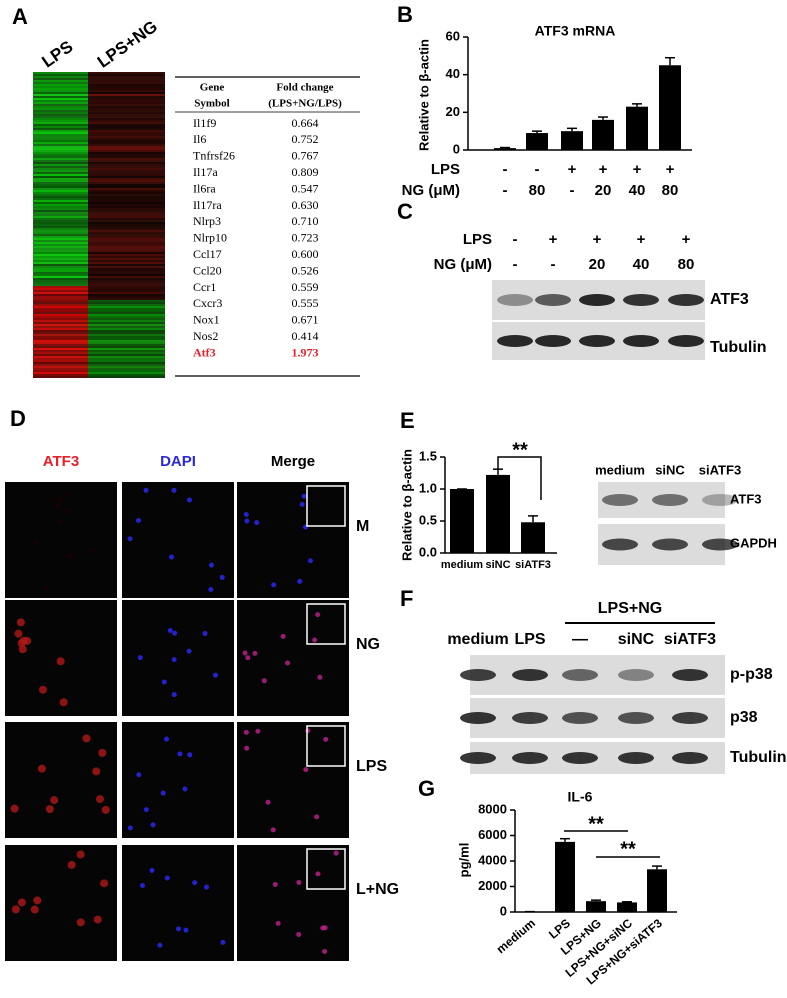 The image size is (787, 998). I want to click on y-tick-label: 0.0, so click(428, 551).